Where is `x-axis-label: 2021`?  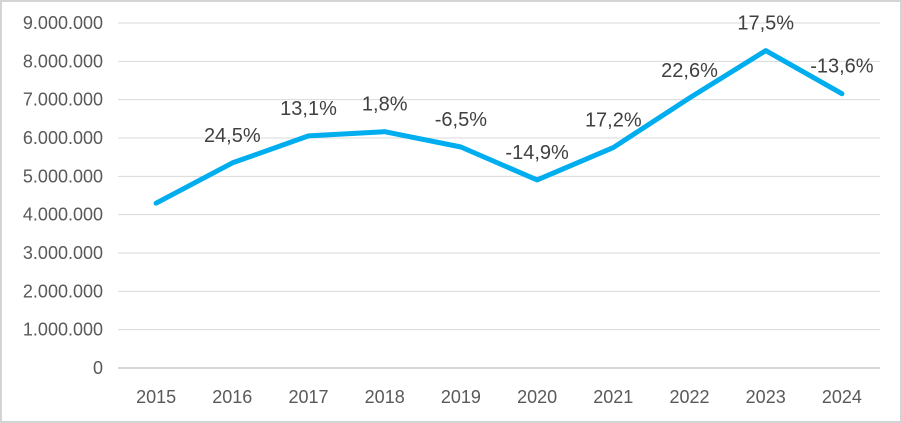
x-axis-label: 2021 is located at coordinates (613, 397).